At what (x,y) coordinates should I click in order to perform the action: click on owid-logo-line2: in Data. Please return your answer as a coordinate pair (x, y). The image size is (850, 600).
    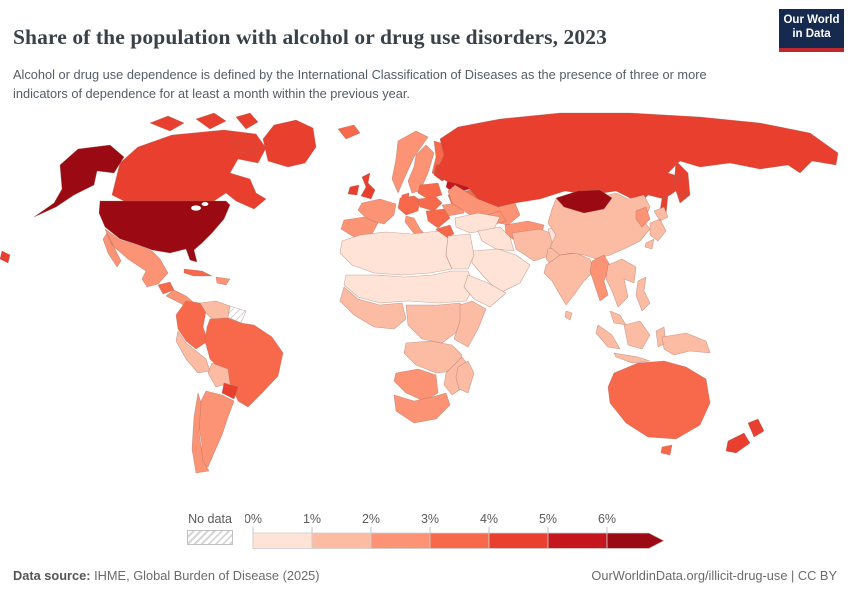
    Looking at the image, I should click on (811, 34).